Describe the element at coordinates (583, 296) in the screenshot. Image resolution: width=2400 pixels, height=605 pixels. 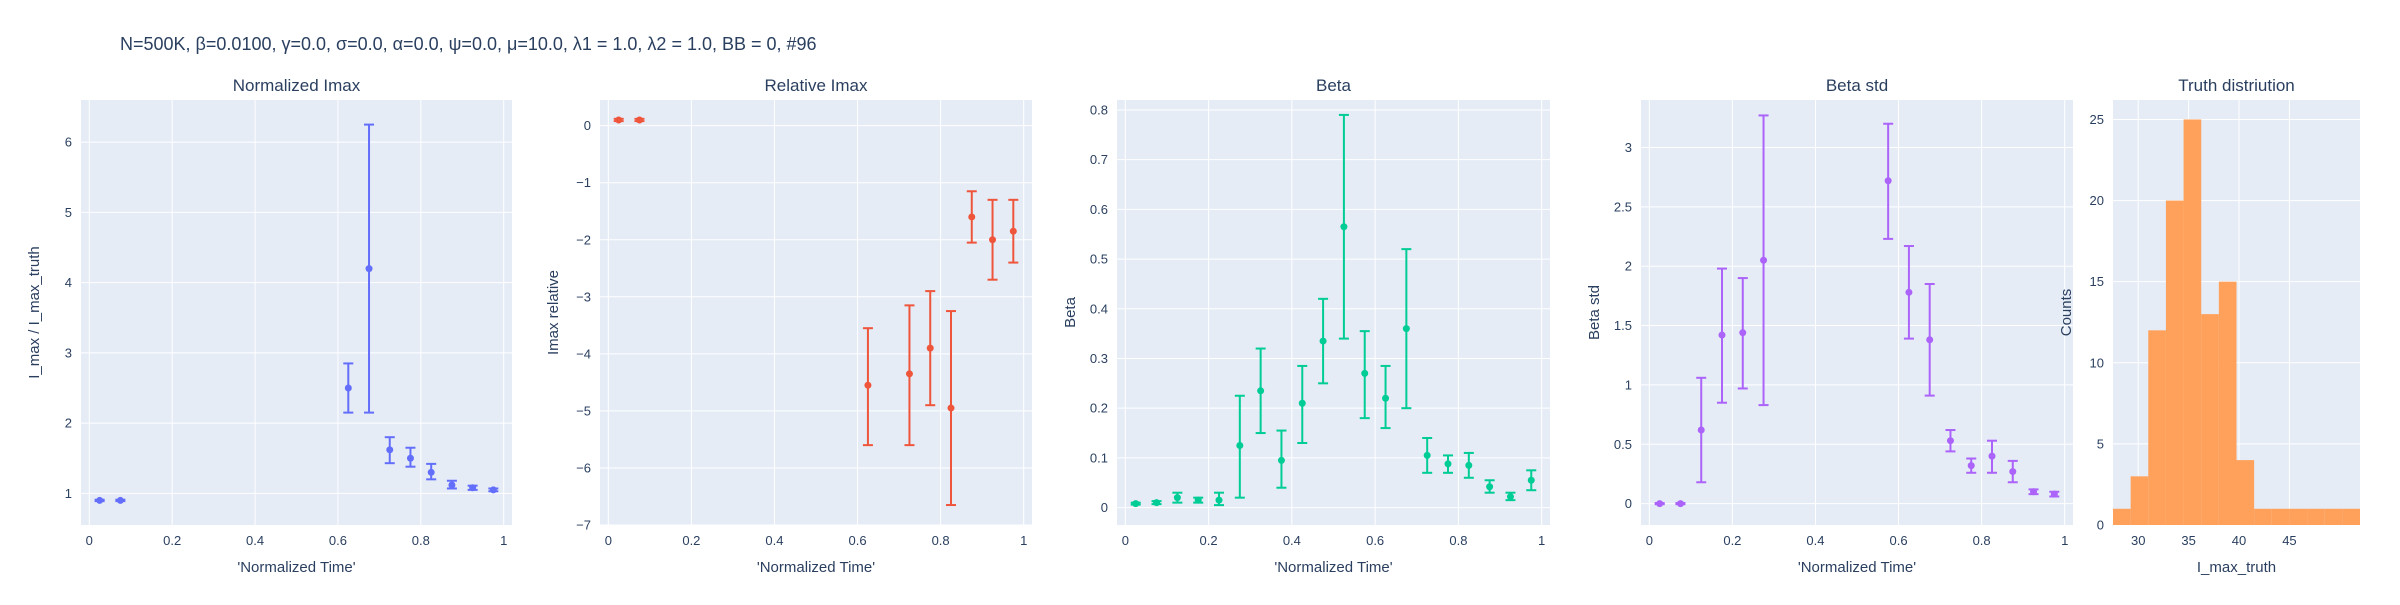
I see `y-tick-label: −3` at that location.